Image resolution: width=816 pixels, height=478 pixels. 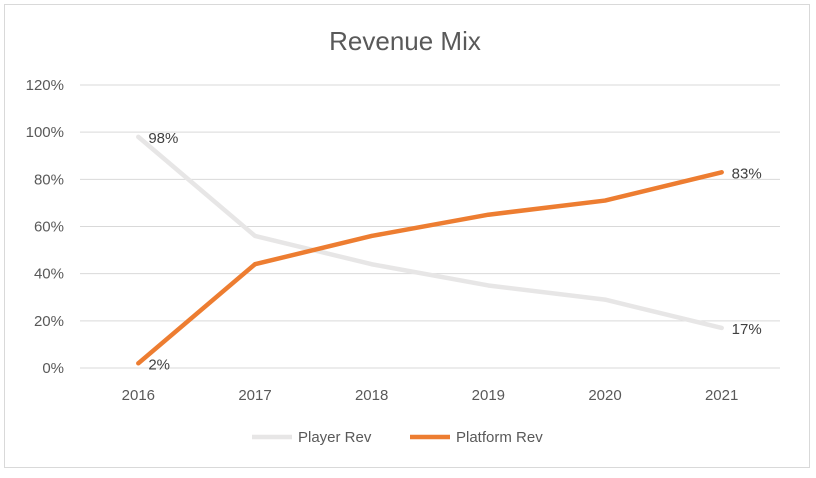 What do you see at coordinates (49, 274) in the screenshot?
I see `y-tick-label: 40%` at bounding box center [49, 274].